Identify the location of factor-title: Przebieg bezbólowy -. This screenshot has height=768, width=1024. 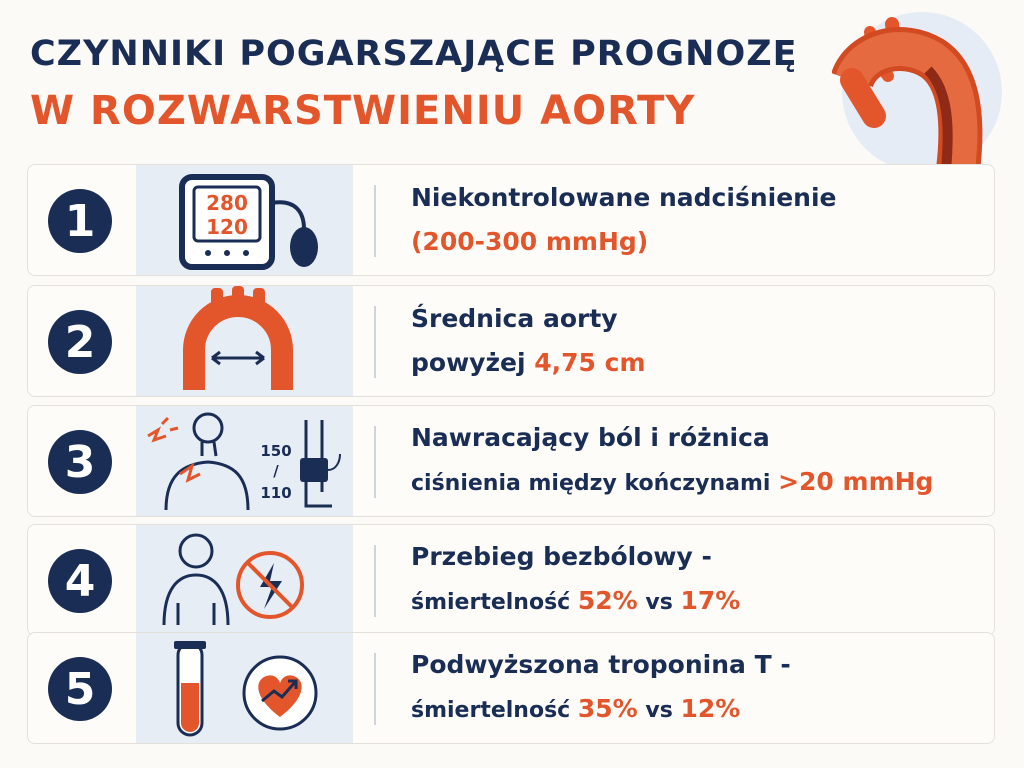
(561, 556).